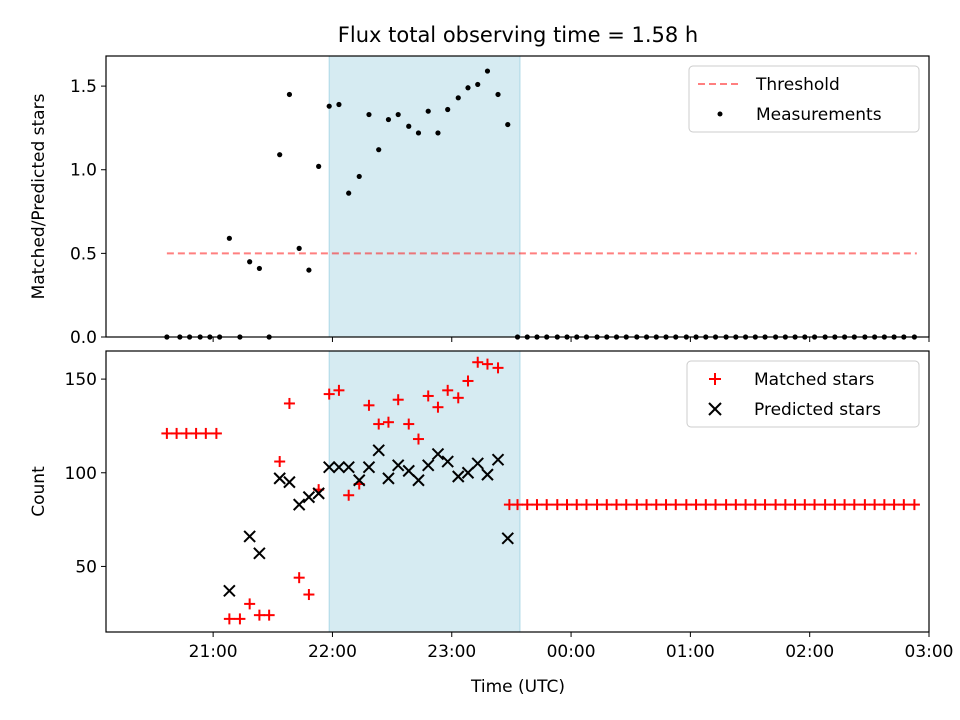 This screenshot has height=720, width=960. What do you see at coordinates (368, 520) in the screenshot?
I see `predicted-star-points` at bounding box center [368, 520].